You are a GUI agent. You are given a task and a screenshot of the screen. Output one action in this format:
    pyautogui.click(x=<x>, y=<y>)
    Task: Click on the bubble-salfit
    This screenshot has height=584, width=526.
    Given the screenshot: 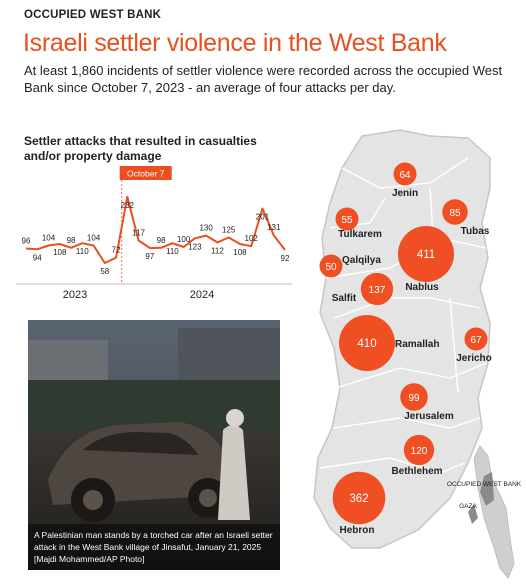 What is the action you would take?
    pyautogui.click(x=377, y=289)
    